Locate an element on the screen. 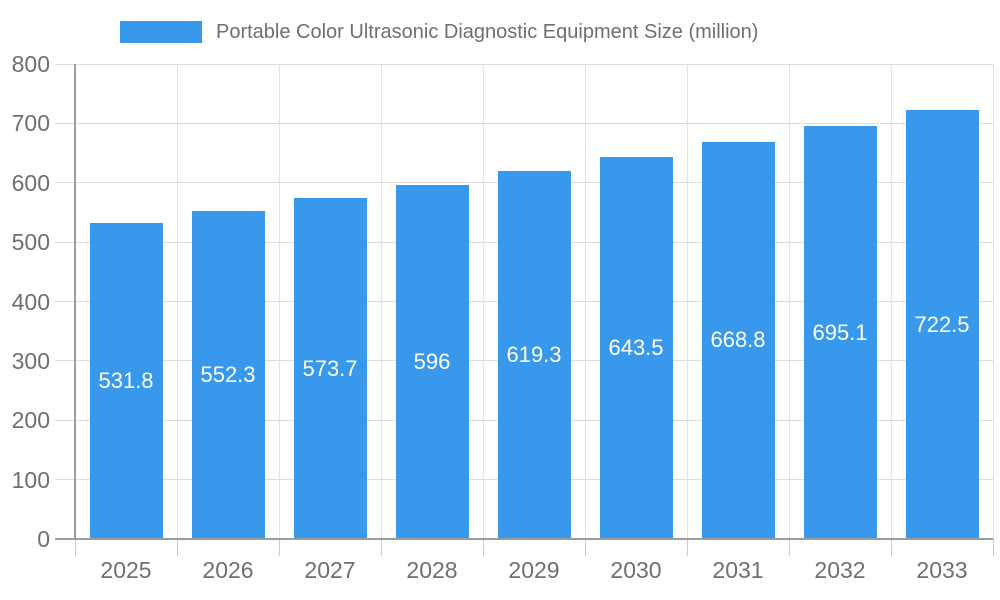 The height and width of the screenshot is (600, 1000). bar-value-label: 695.1 is located at coordinates (840, 332).